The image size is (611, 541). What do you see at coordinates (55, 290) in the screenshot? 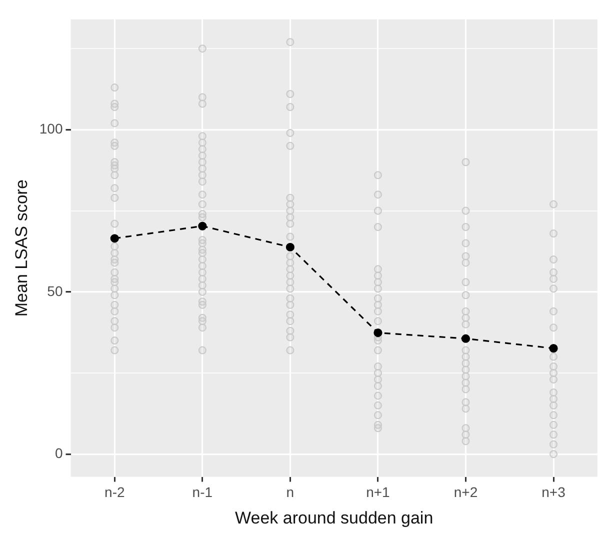
I see `y-tick-label: 50` at bounding box center [55, 290].